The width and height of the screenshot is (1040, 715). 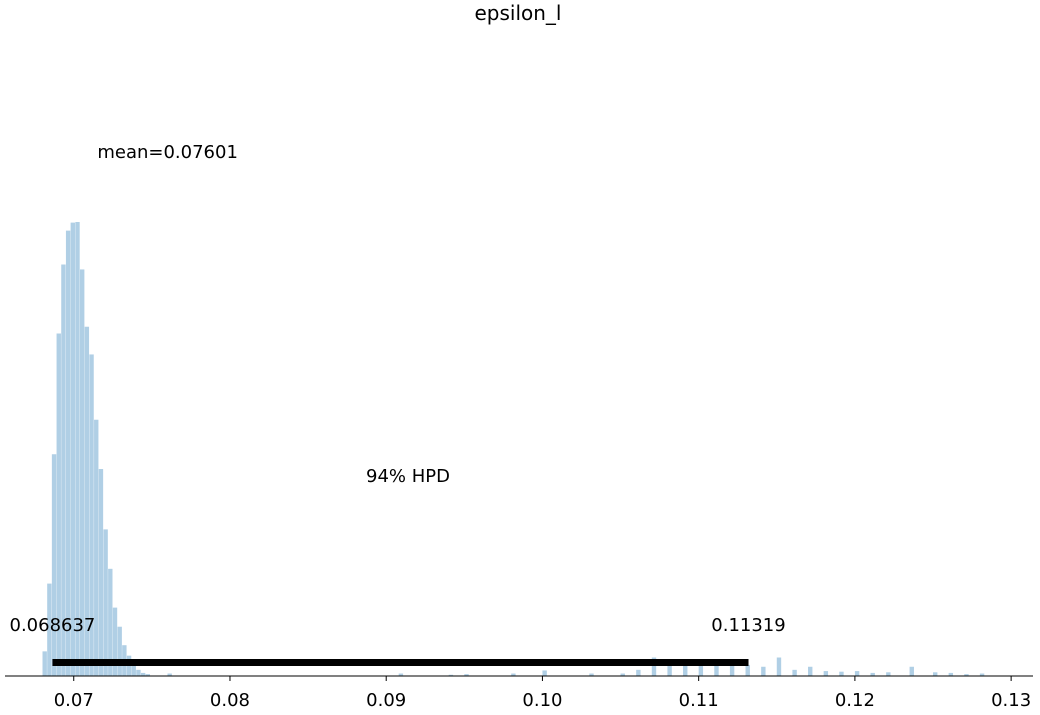 I want to click on x-tick-label-5: 0.12, so click(x=855, y=700).